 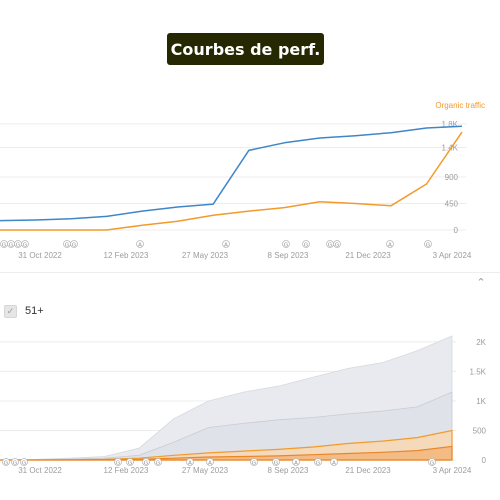 What do you see at coordinates (450, 124) in the screenshot?
I see `y-tick-label: 1.8K` at bounding box center [450, 124].